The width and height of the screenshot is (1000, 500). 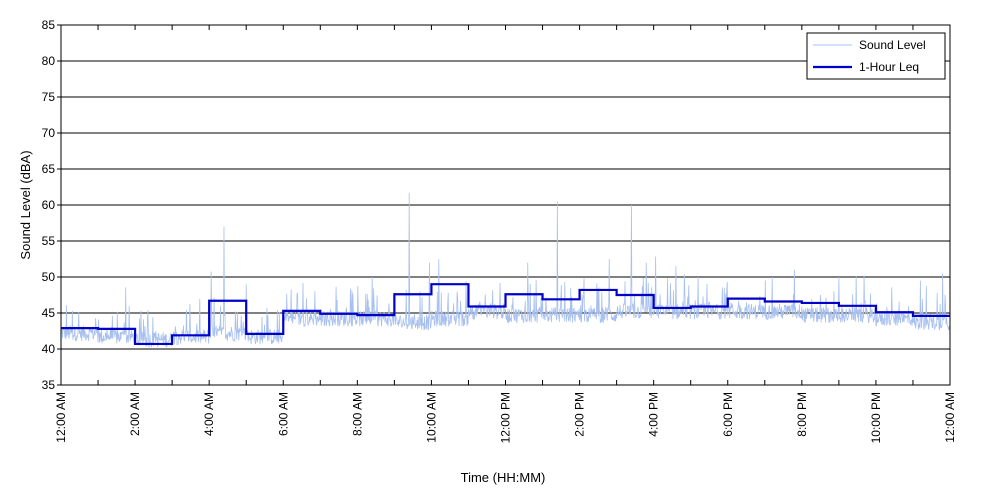 I want to click on x-tick-label: 2:00 AM, so click(x=135, y=414).